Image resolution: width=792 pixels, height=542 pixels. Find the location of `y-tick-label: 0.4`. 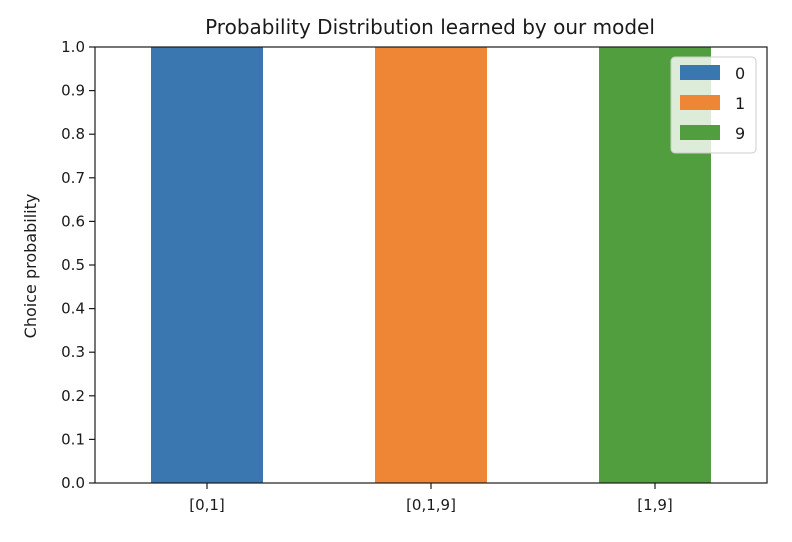

y-tick-label: 0.4 is located at coordinates (73, 309).